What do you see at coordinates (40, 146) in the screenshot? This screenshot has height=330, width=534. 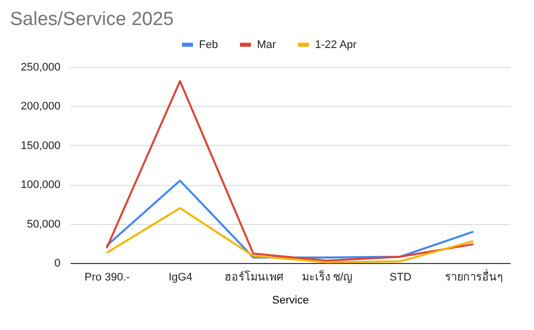 I see `y-tick-label: 150,000` at bounding box center [40, 146].